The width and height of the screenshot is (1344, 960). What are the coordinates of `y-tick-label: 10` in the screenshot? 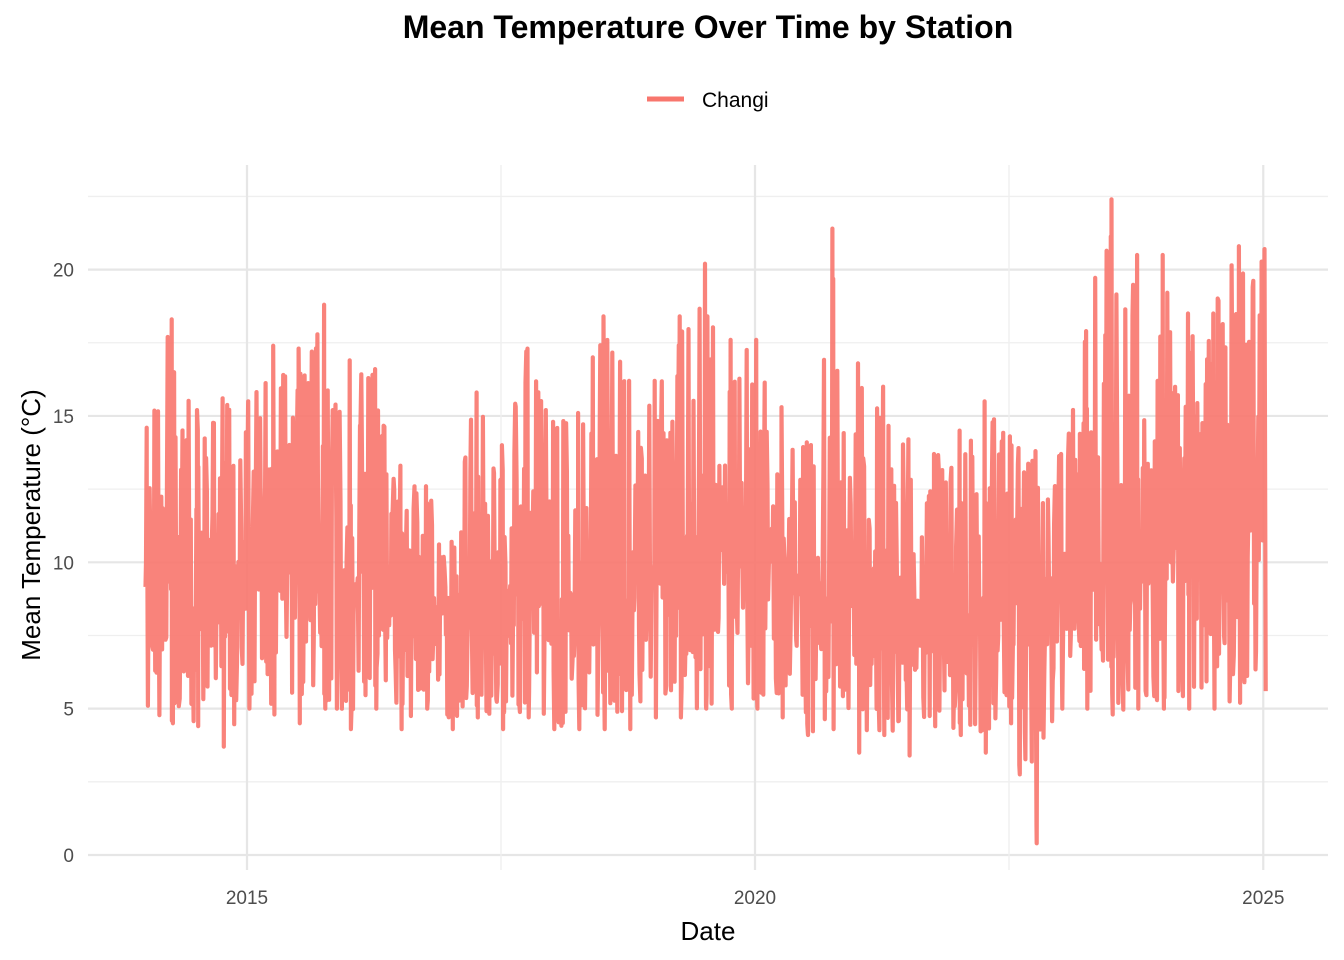 It's located at (63, 563).